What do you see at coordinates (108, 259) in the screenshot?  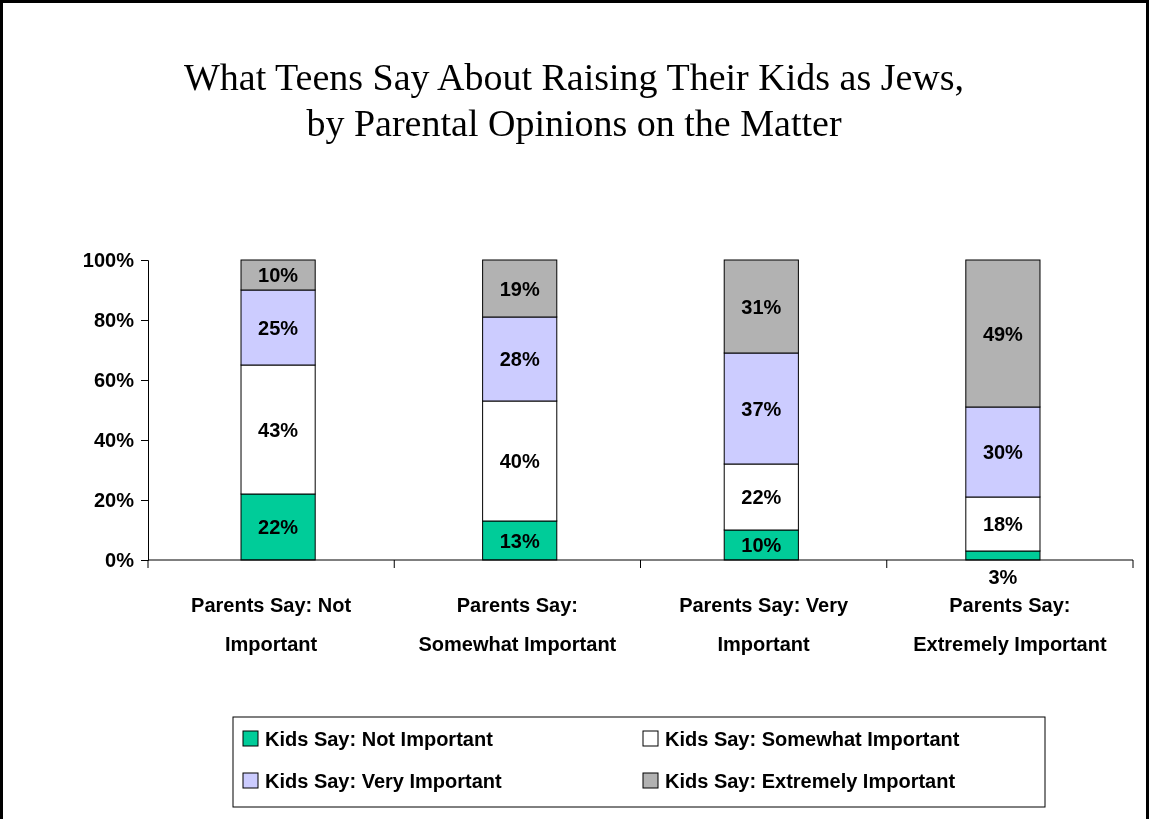 I see `y-tick-label: 100%` at bounding box center [108, 259].